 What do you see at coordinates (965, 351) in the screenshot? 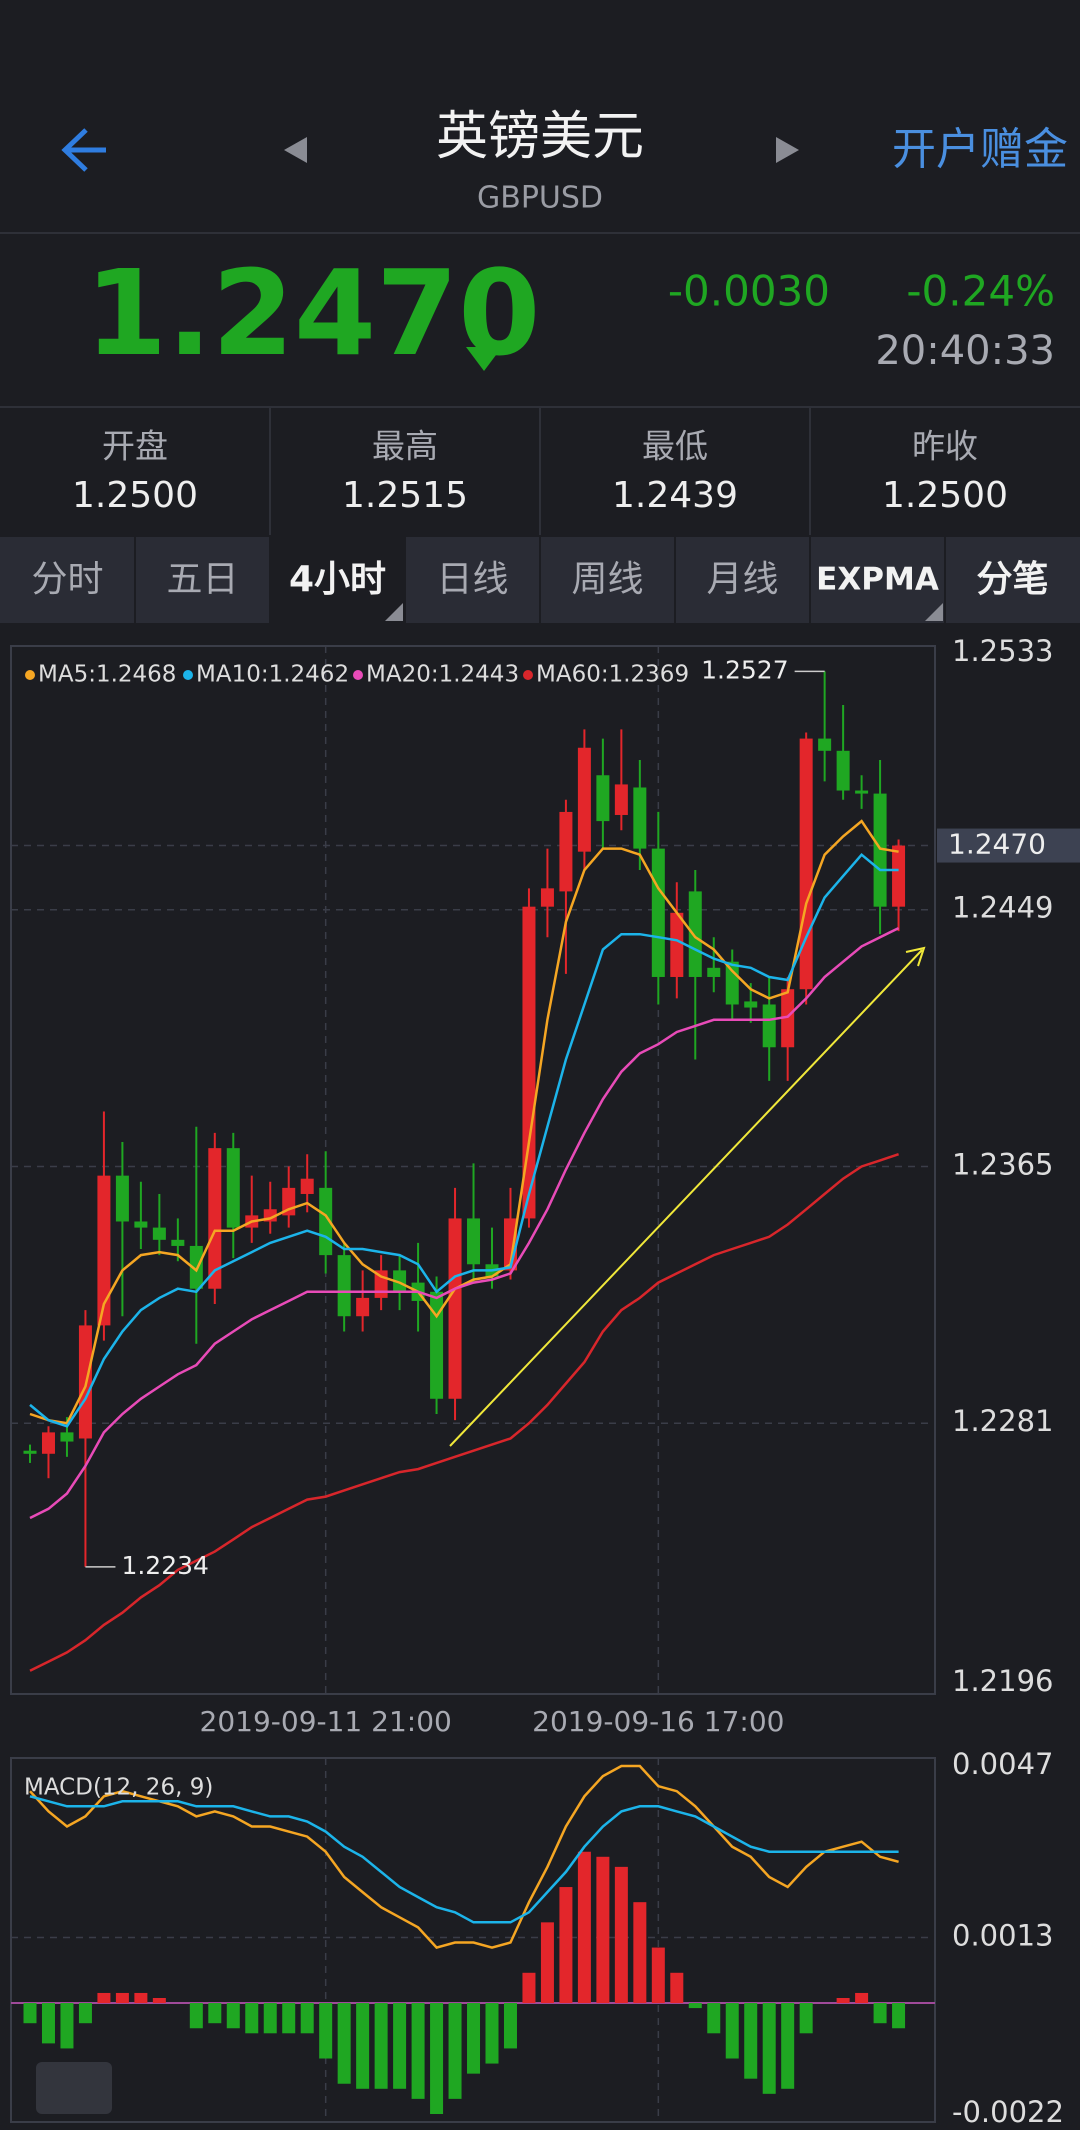
I see `quote-time: 20:40:33` at bounding box center [965, 351].